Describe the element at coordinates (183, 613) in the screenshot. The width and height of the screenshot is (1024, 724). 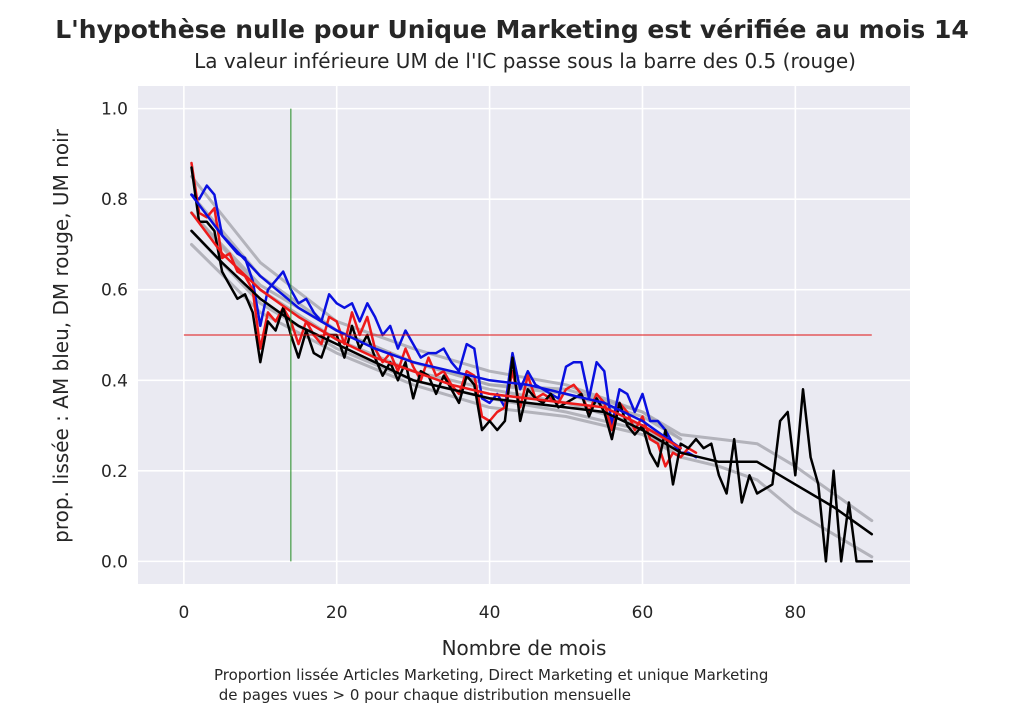
I see `x-tick-label: 0` at that location.